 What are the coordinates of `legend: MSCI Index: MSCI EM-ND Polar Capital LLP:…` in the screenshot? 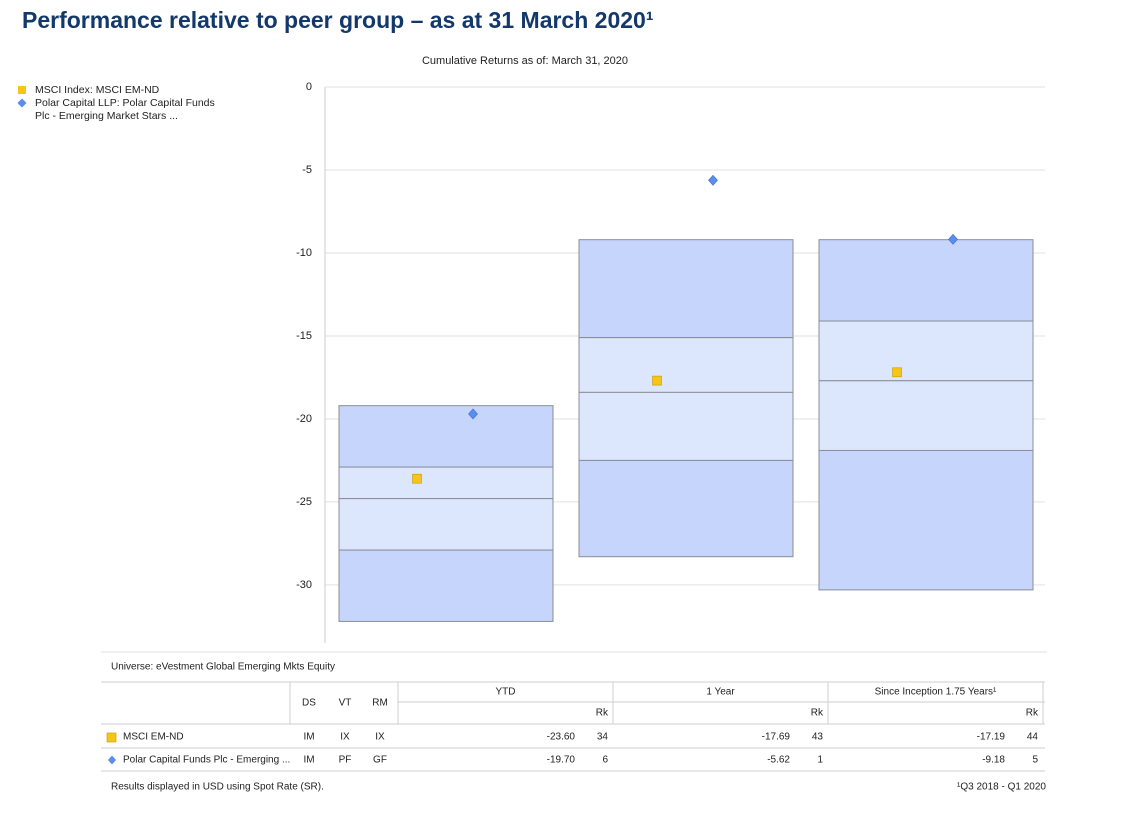 It's located at (119, 103).